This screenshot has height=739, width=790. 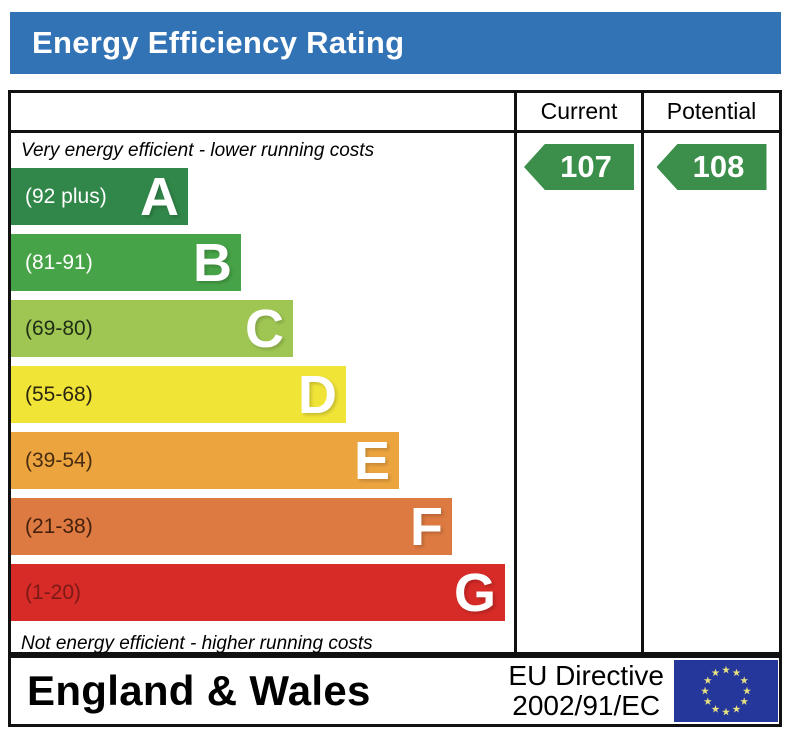 I want to click on band-letter: B, so click(x=212, y=262).